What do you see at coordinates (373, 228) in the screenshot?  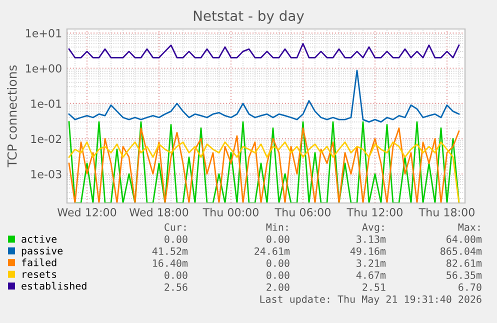 I see `text: Avg:` at bounding box center [373, 228].